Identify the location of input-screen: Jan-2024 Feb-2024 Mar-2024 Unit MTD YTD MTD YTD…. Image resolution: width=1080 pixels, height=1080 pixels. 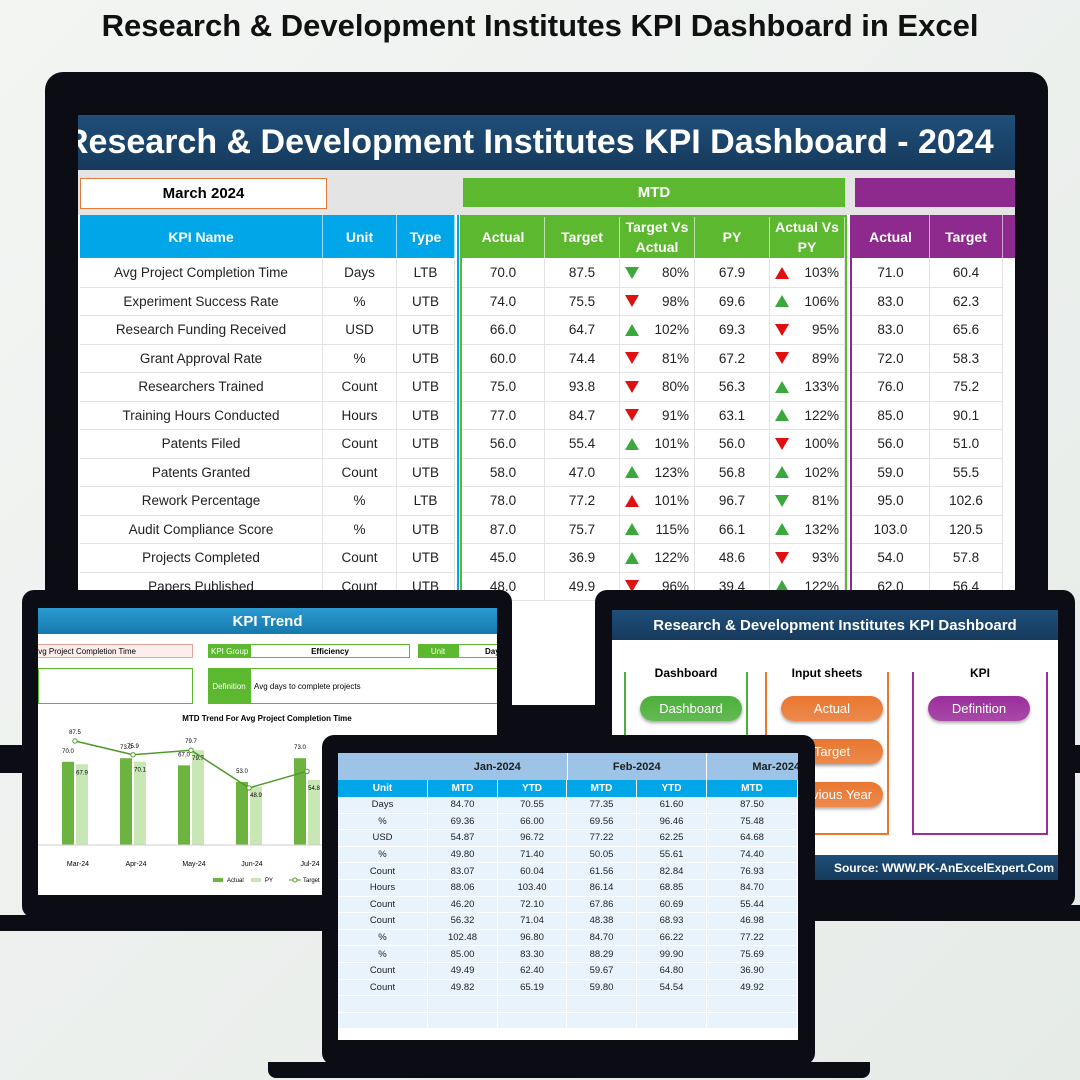
(568, 896).